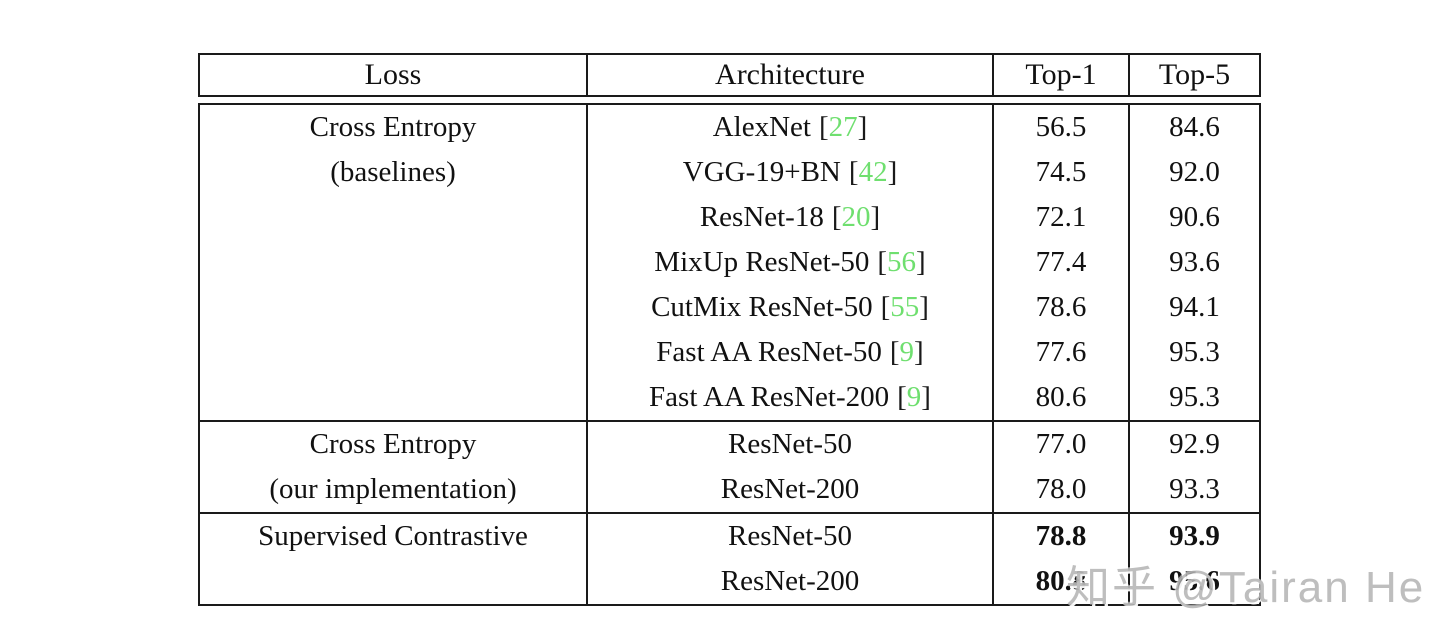 This screenshot has width=1440, height=634. I want to click on top1-cell: 77.0, so click(1062, 444).